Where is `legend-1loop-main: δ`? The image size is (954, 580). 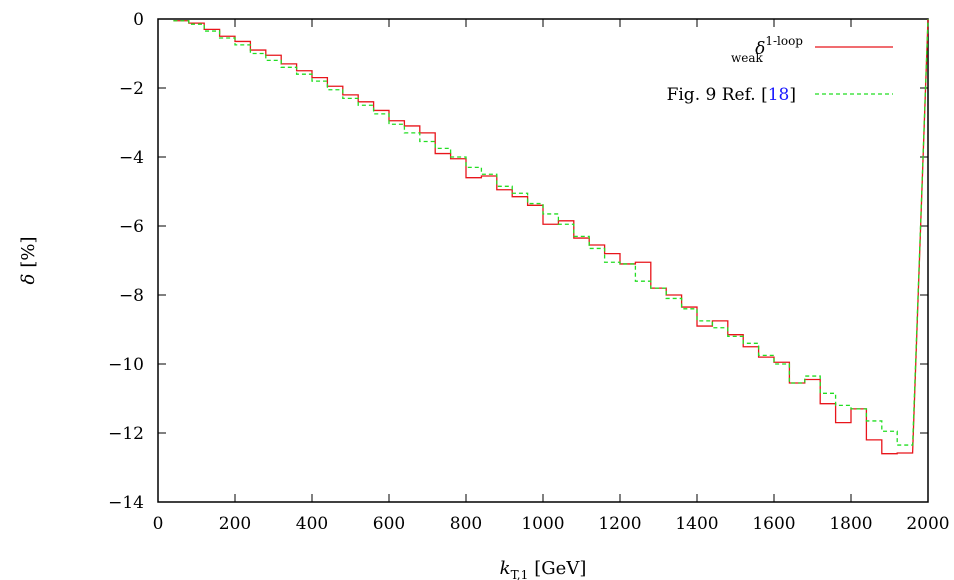 legend-1loop-main: δ is located at coordinates (760, 49).